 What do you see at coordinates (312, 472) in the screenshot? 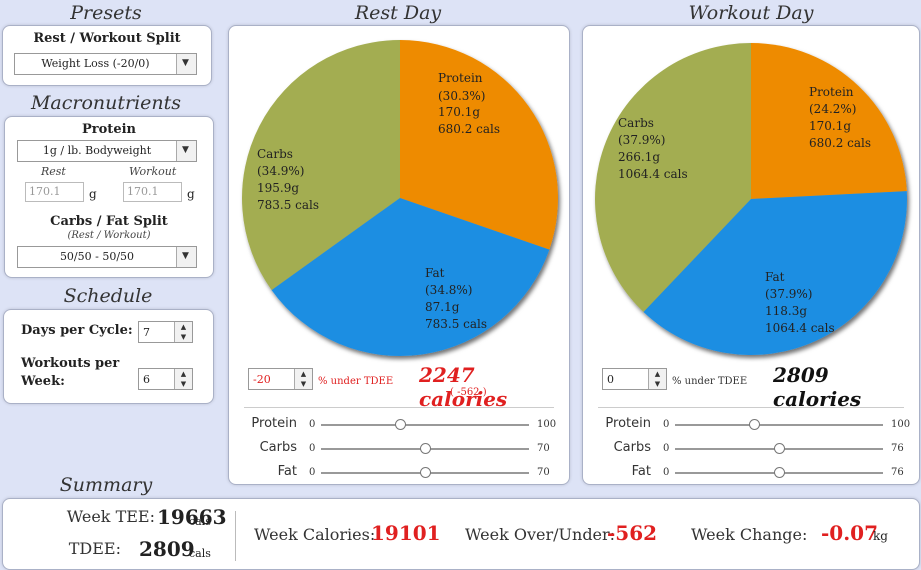
I see `rest-slider-min: 0` at bounding box center [312, 472].